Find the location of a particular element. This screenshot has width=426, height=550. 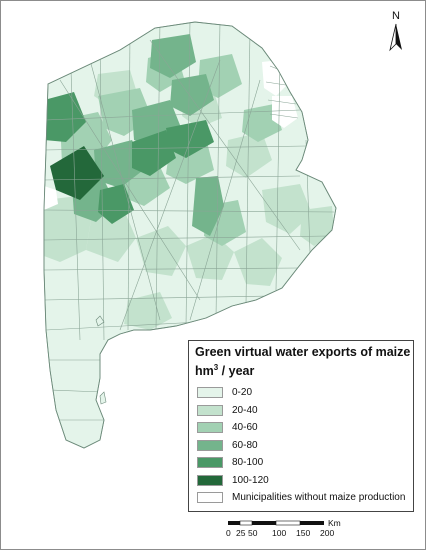

scale-tick-label: 0 is located at coordinates (228, 533).